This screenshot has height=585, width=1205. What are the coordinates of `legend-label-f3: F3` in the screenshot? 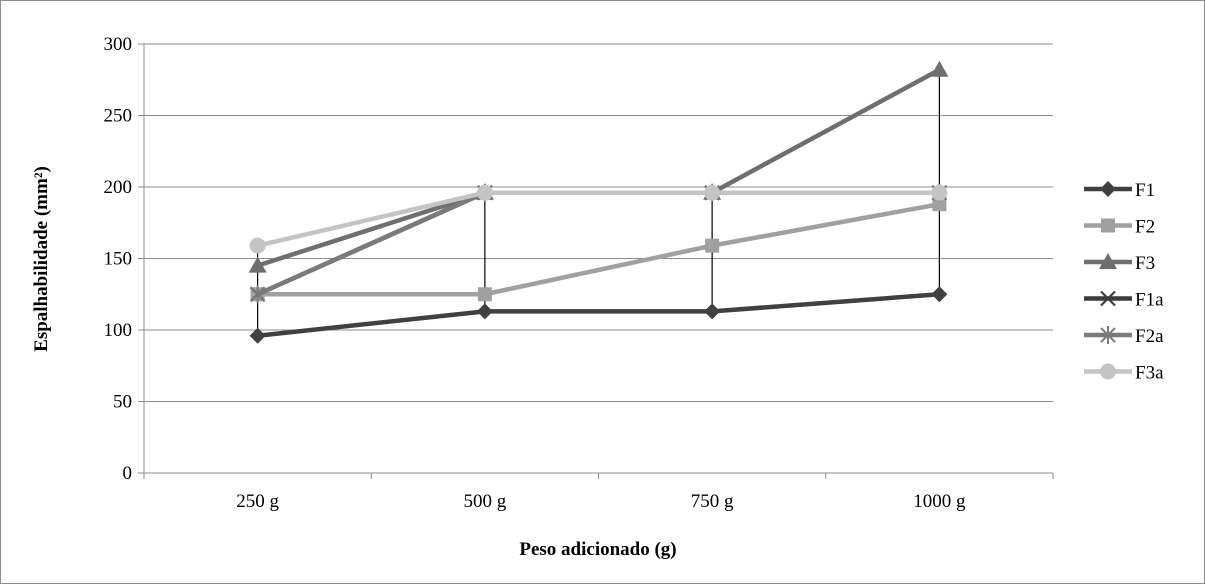 It's located at (1145, 263).